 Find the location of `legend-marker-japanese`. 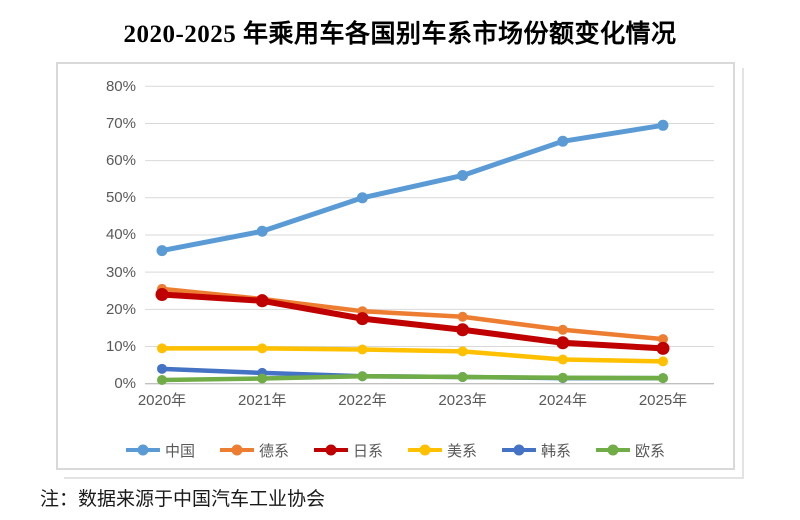

legend-marker-japanese is located at coordinates (330, 450).